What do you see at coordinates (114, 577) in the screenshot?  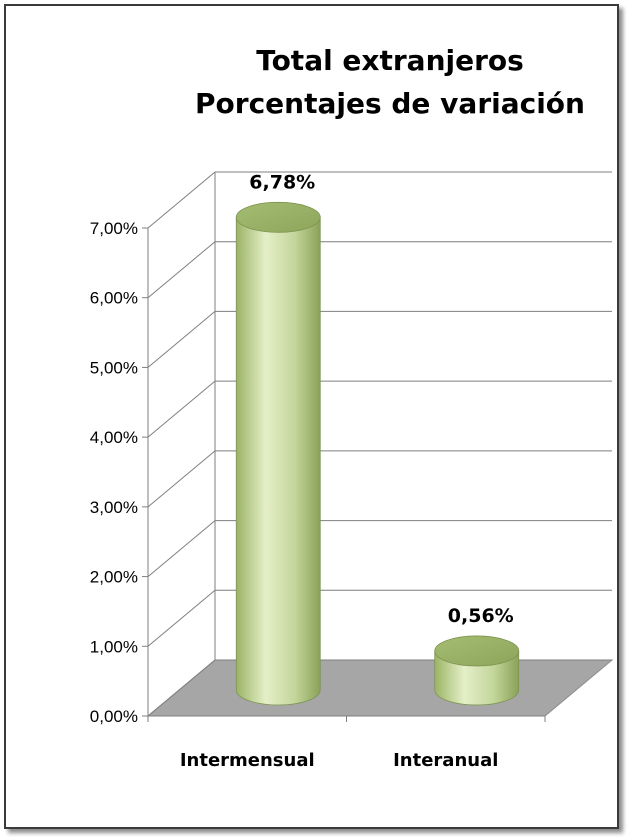 I see `y-tick-label: 2,00%` at bounding box center [114, 577].